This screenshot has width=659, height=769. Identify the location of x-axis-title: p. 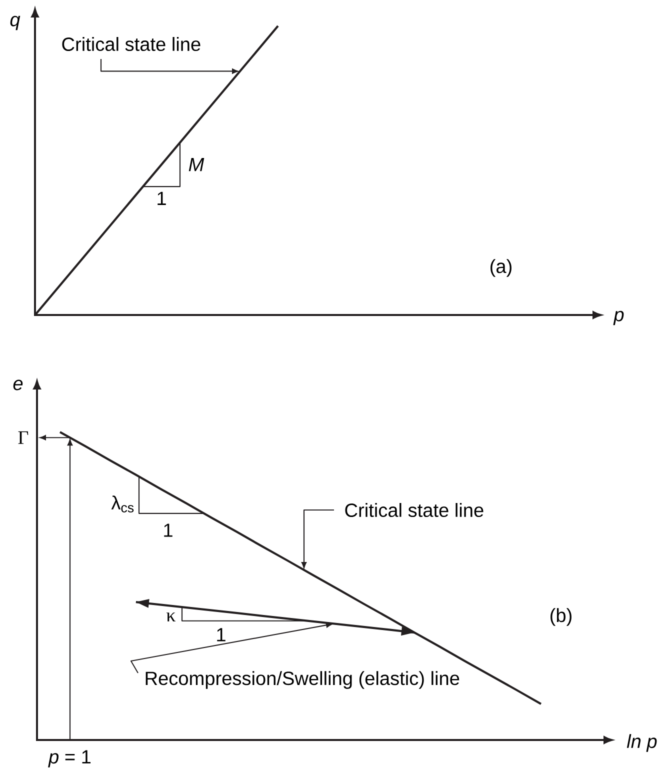
(618, 318).